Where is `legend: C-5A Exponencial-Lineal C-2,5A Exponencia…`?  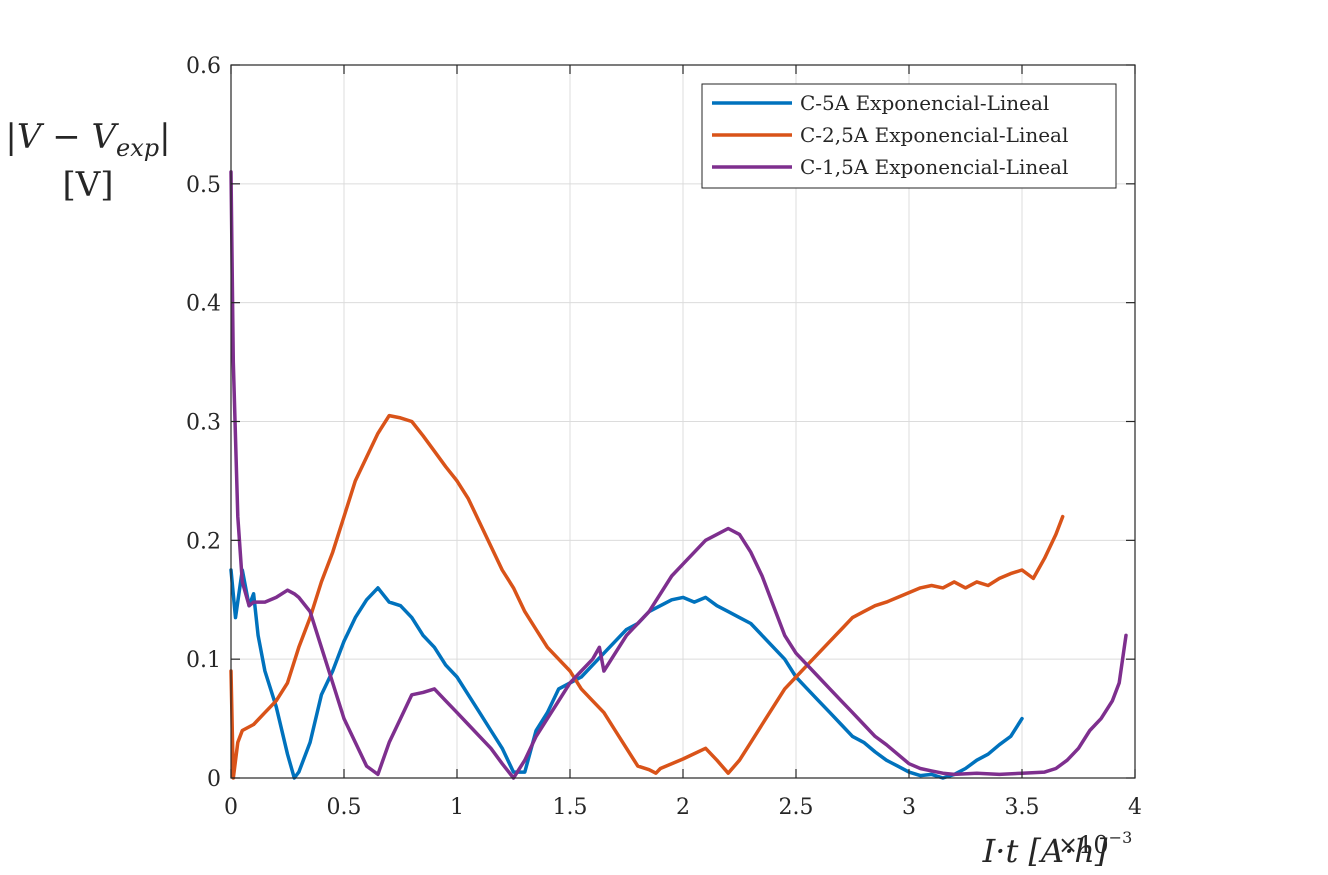 legend: C-5A Exponencial-Lineal C-2,5A Exponencia… is located at coordinates (909, 136).